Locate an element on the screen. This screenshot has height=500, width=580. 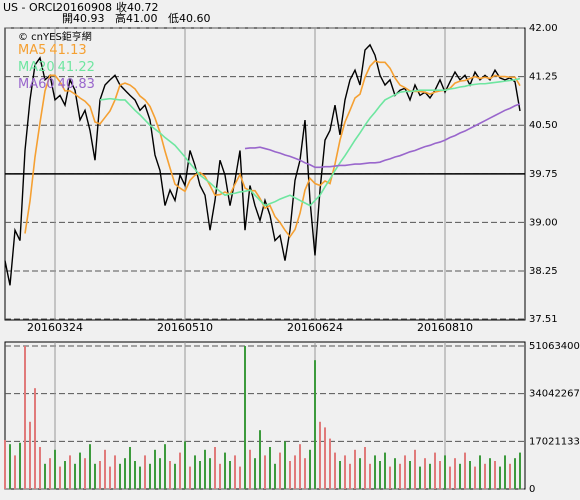
x-tick-label: 20160510 is located at coordinates (185, 327).